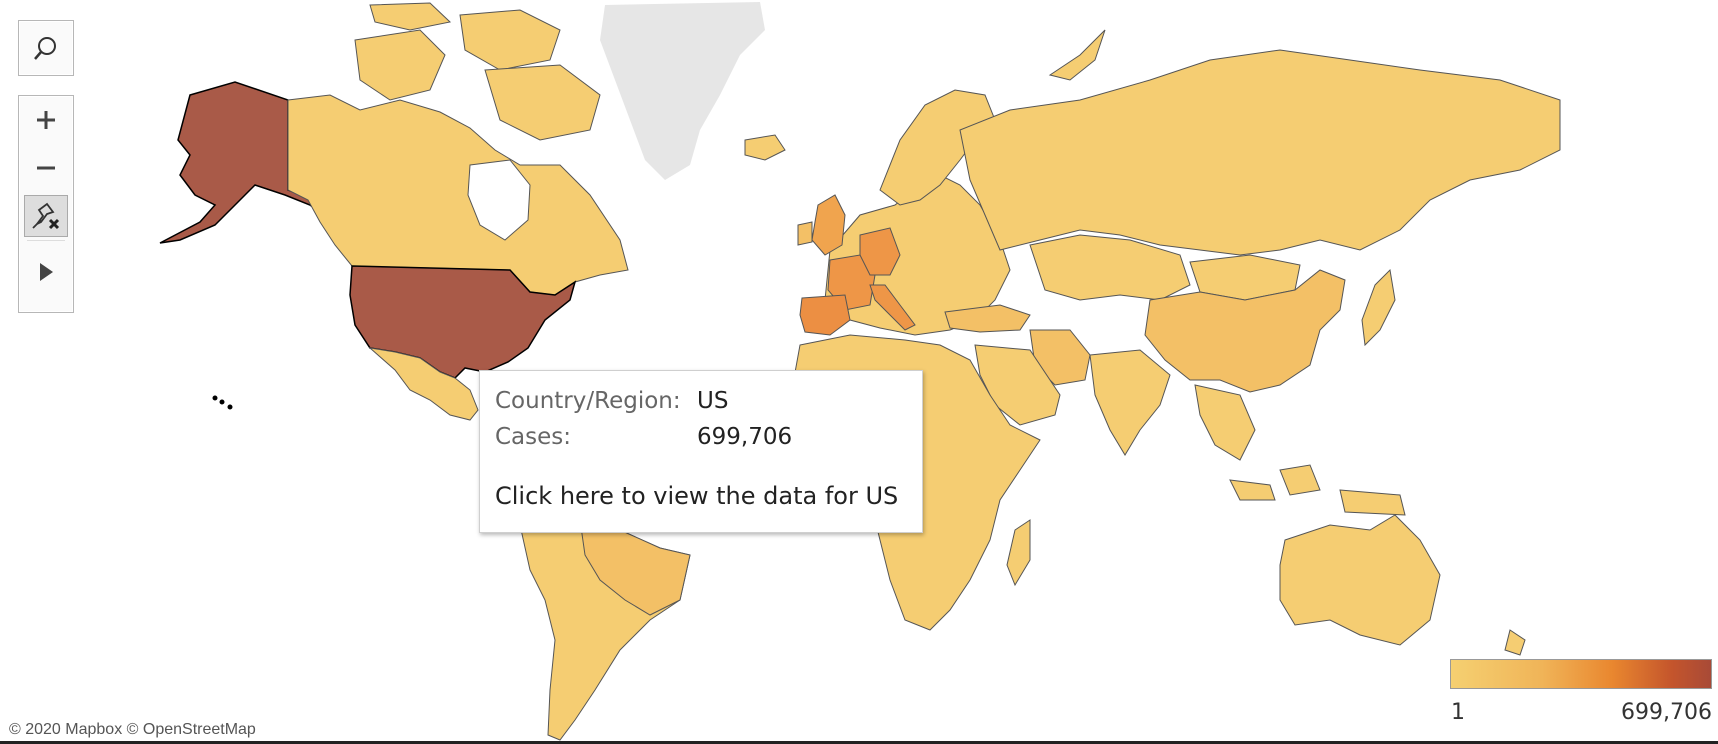 The image size is (1718, 744). I want to click on legend-max-label: 699,706, so click(1666, 712).